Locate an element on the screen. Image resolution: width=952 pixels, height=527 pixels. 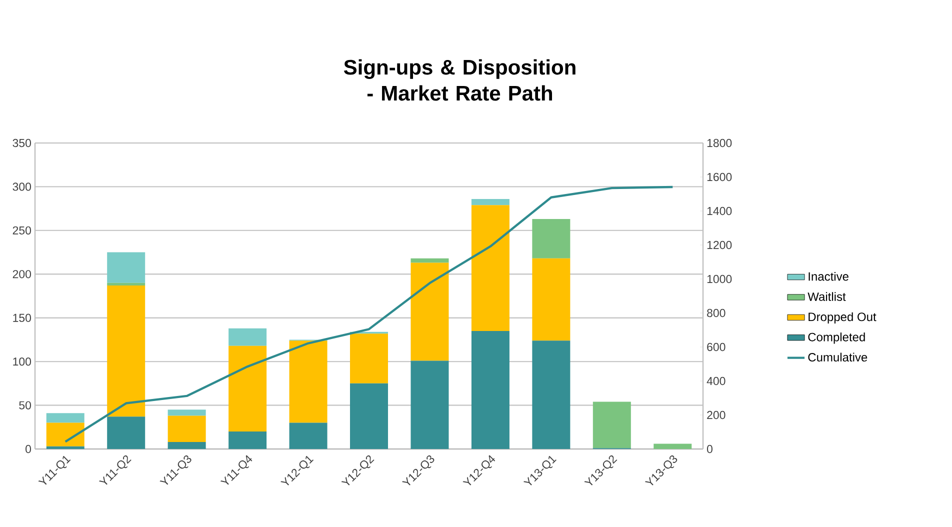
y2-tick-label: 0 is located at coordinates (709, 449).